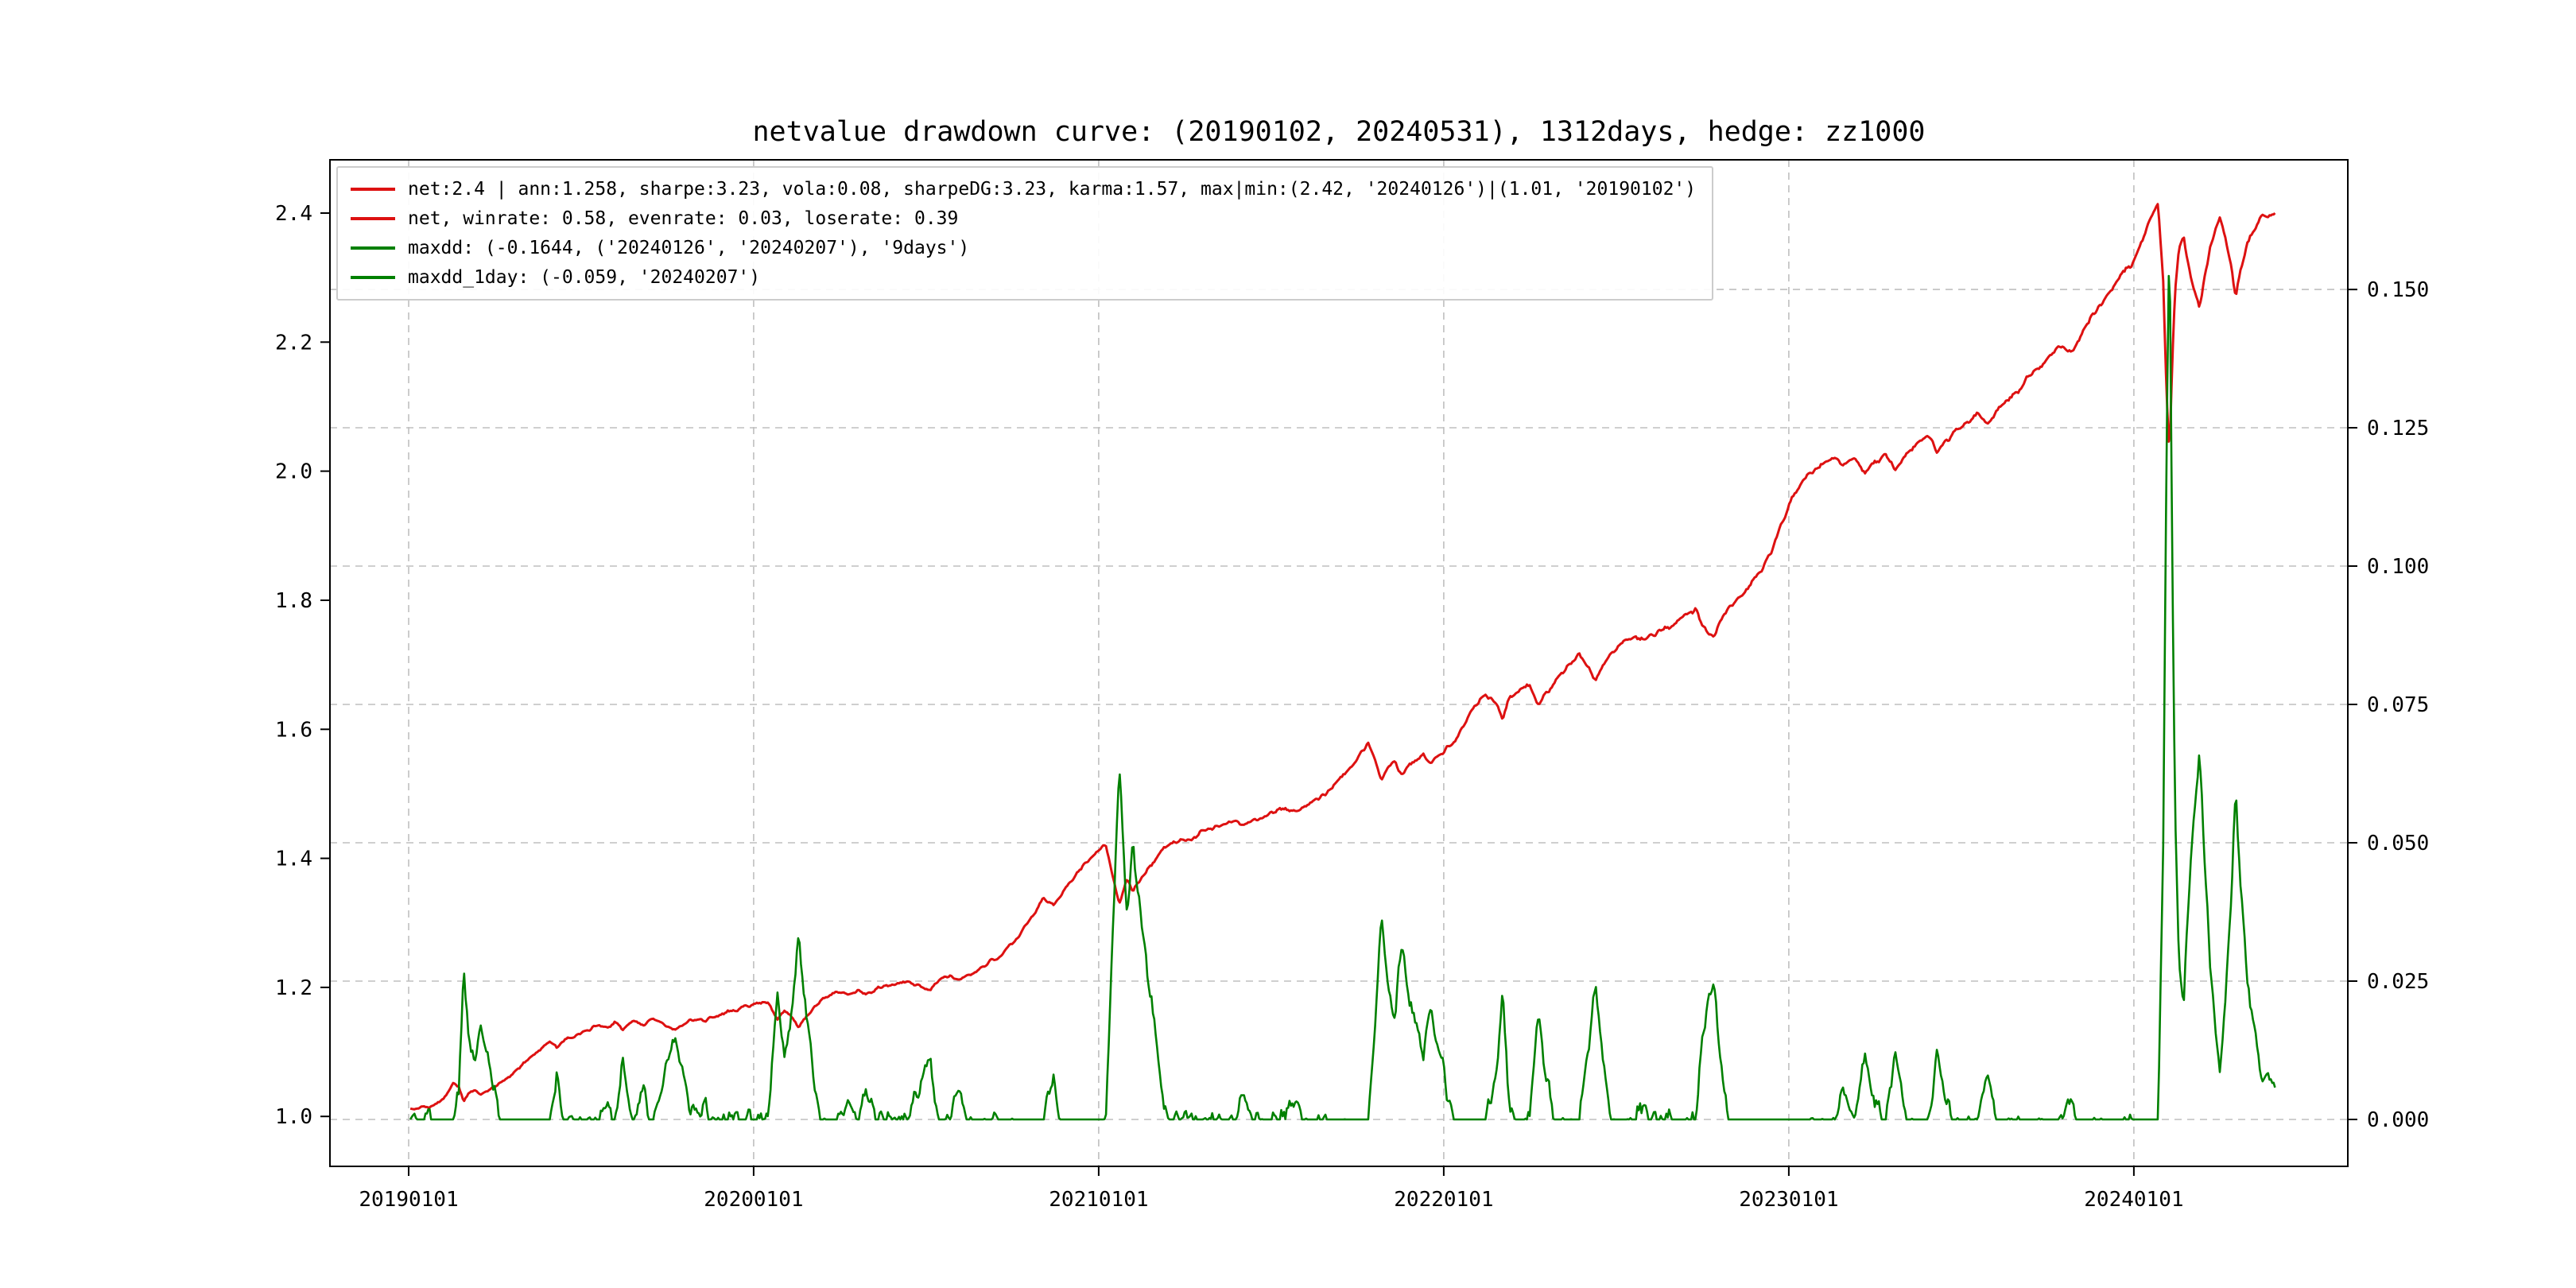 This screenshot has width=2576, height=1288. Describe the element at coordinates (1444, 1200) in the screenshot. I see `x-tick-label: 20220101` at that location.